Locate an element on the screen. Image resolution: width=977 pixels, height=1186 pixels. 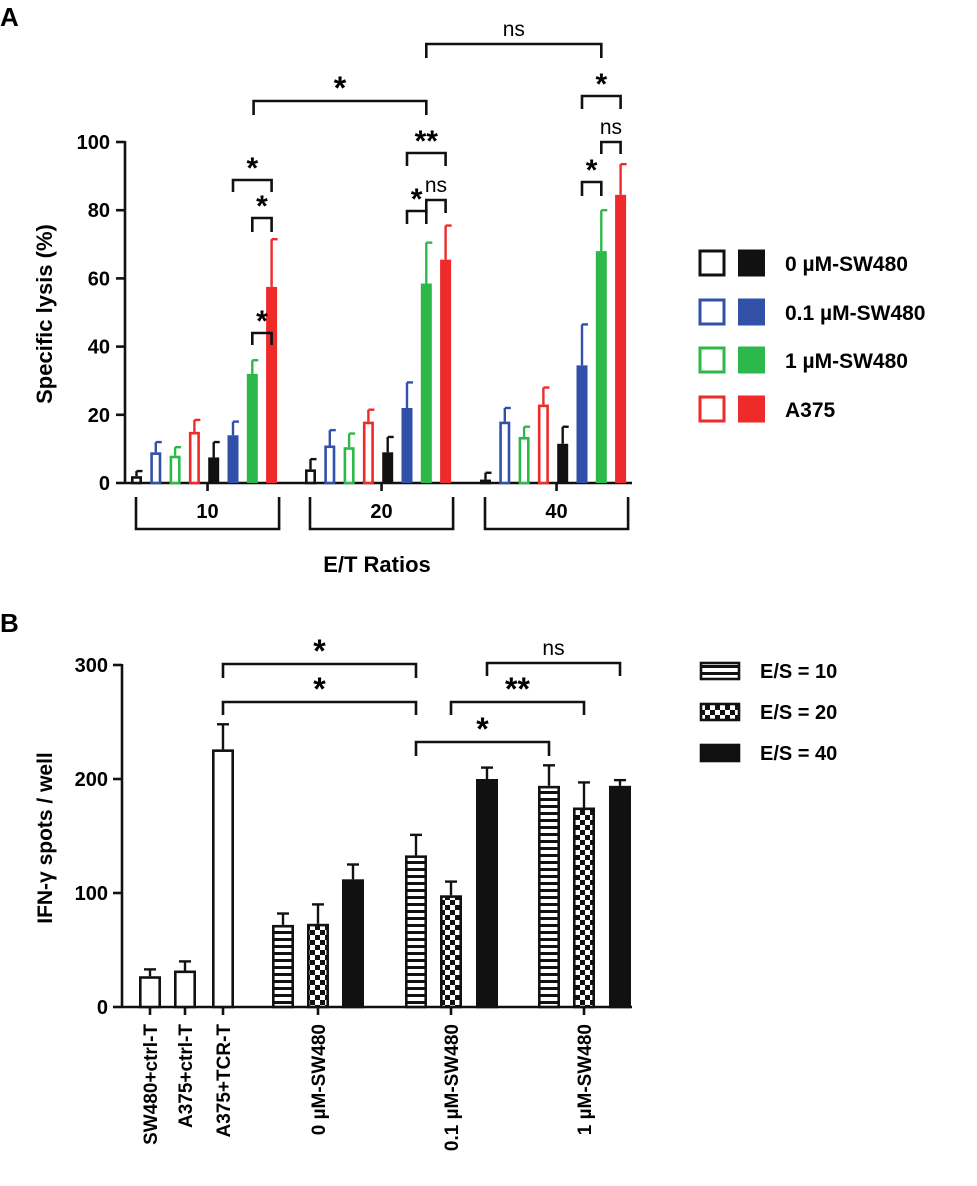
chart-a-sig-long-b-line is located at coordinates (514, 50).